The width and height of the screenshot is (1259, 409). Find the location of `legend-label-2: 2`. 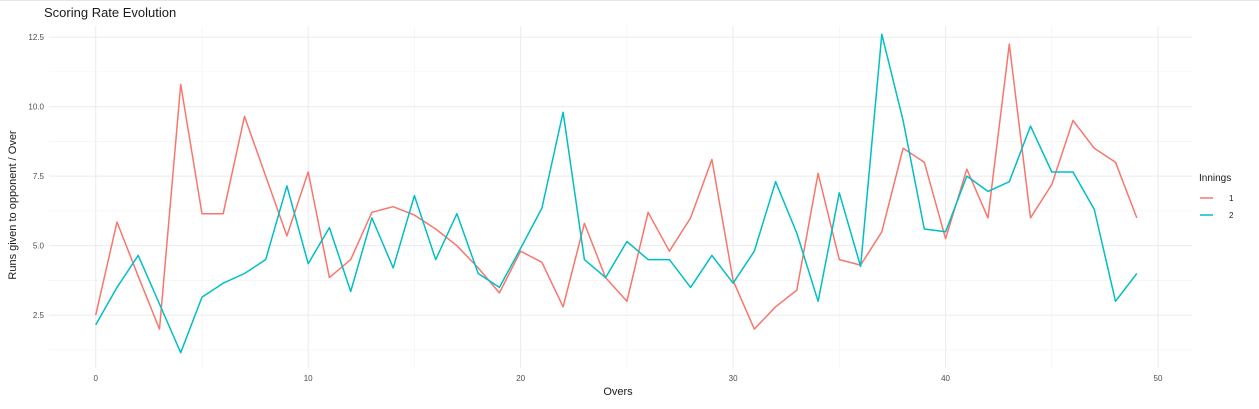

legend-label-2: 2 is located at coordinates (1231, 215).